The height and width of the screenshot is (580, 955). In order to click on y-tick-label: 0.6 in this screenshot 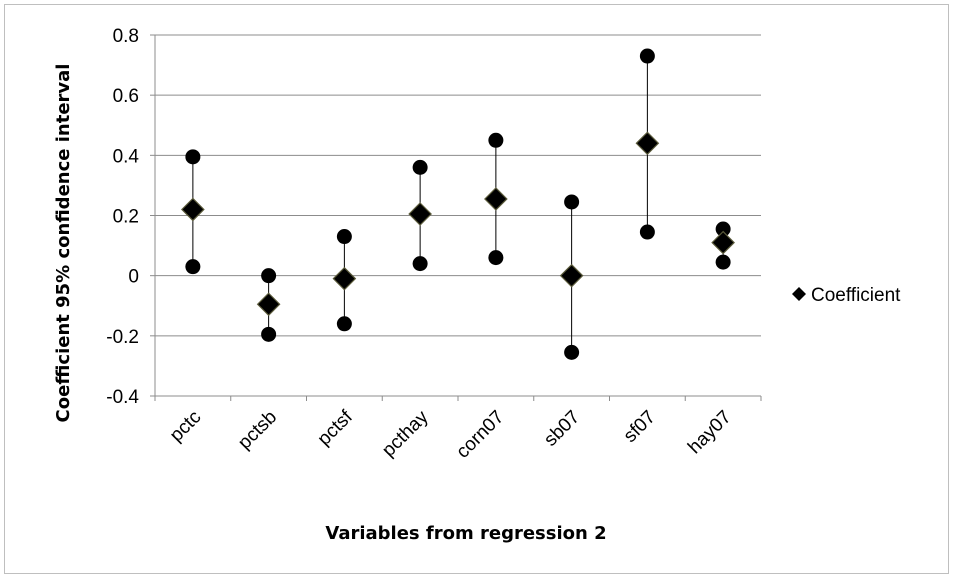, I will do `click(126, 96)`.